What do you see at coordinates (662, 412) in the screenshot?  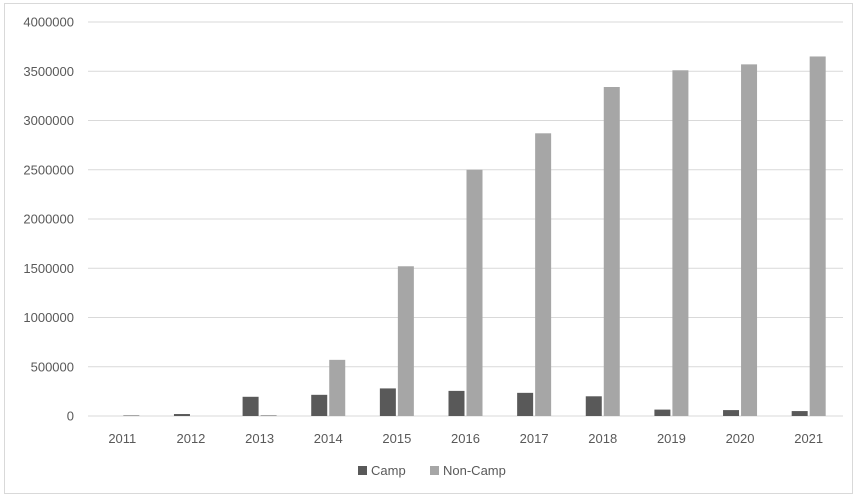 I see `bar-camp-2019` at bounding box center [662, 412].